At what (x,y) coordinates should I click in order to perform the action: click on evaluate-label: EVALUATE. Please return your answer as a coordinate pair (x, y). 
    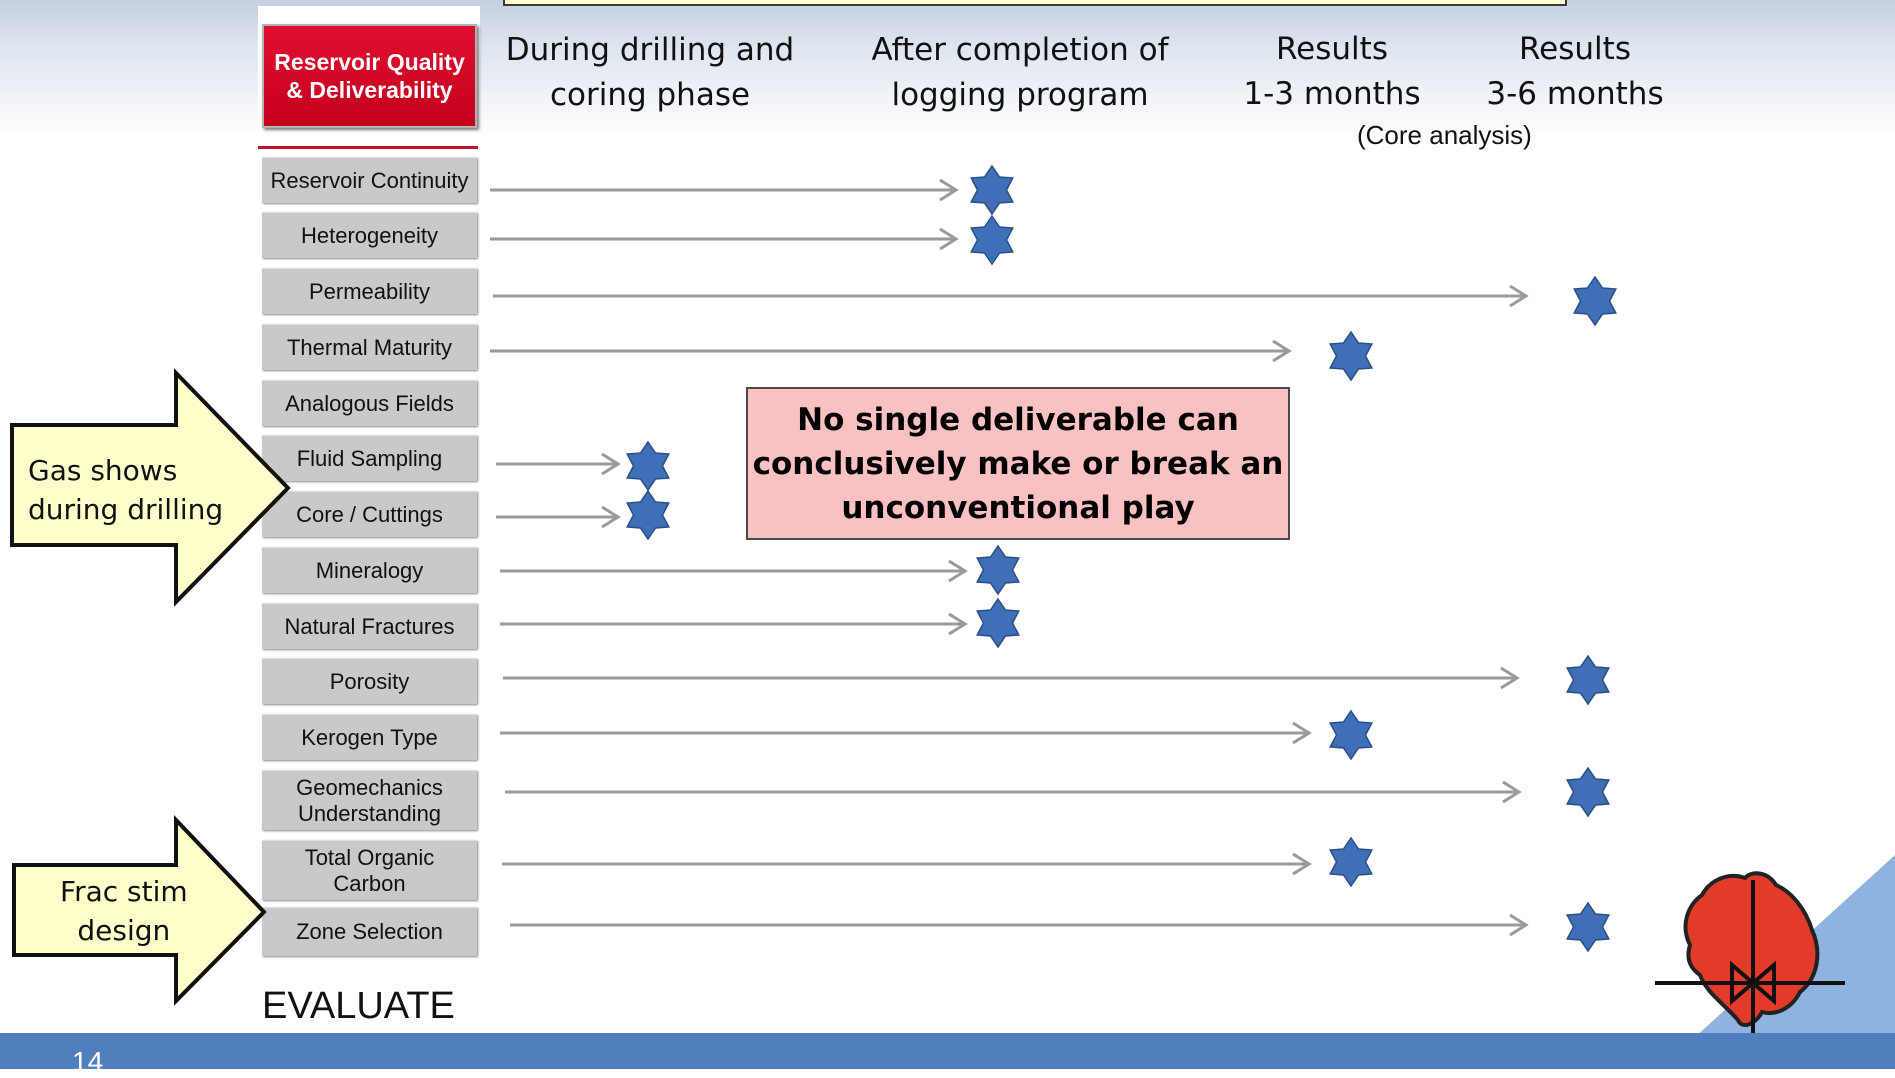
    Looking at the image, I should click on (358, 1006).